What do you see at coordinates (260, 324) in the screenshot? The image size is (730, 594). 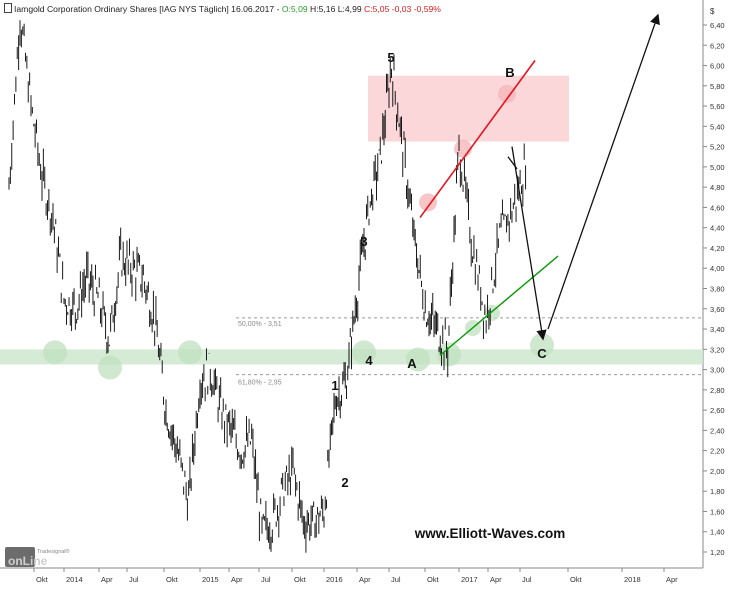 I see `fib-label-1: 50,00% - 3,51` at bounding box center [260, 324].